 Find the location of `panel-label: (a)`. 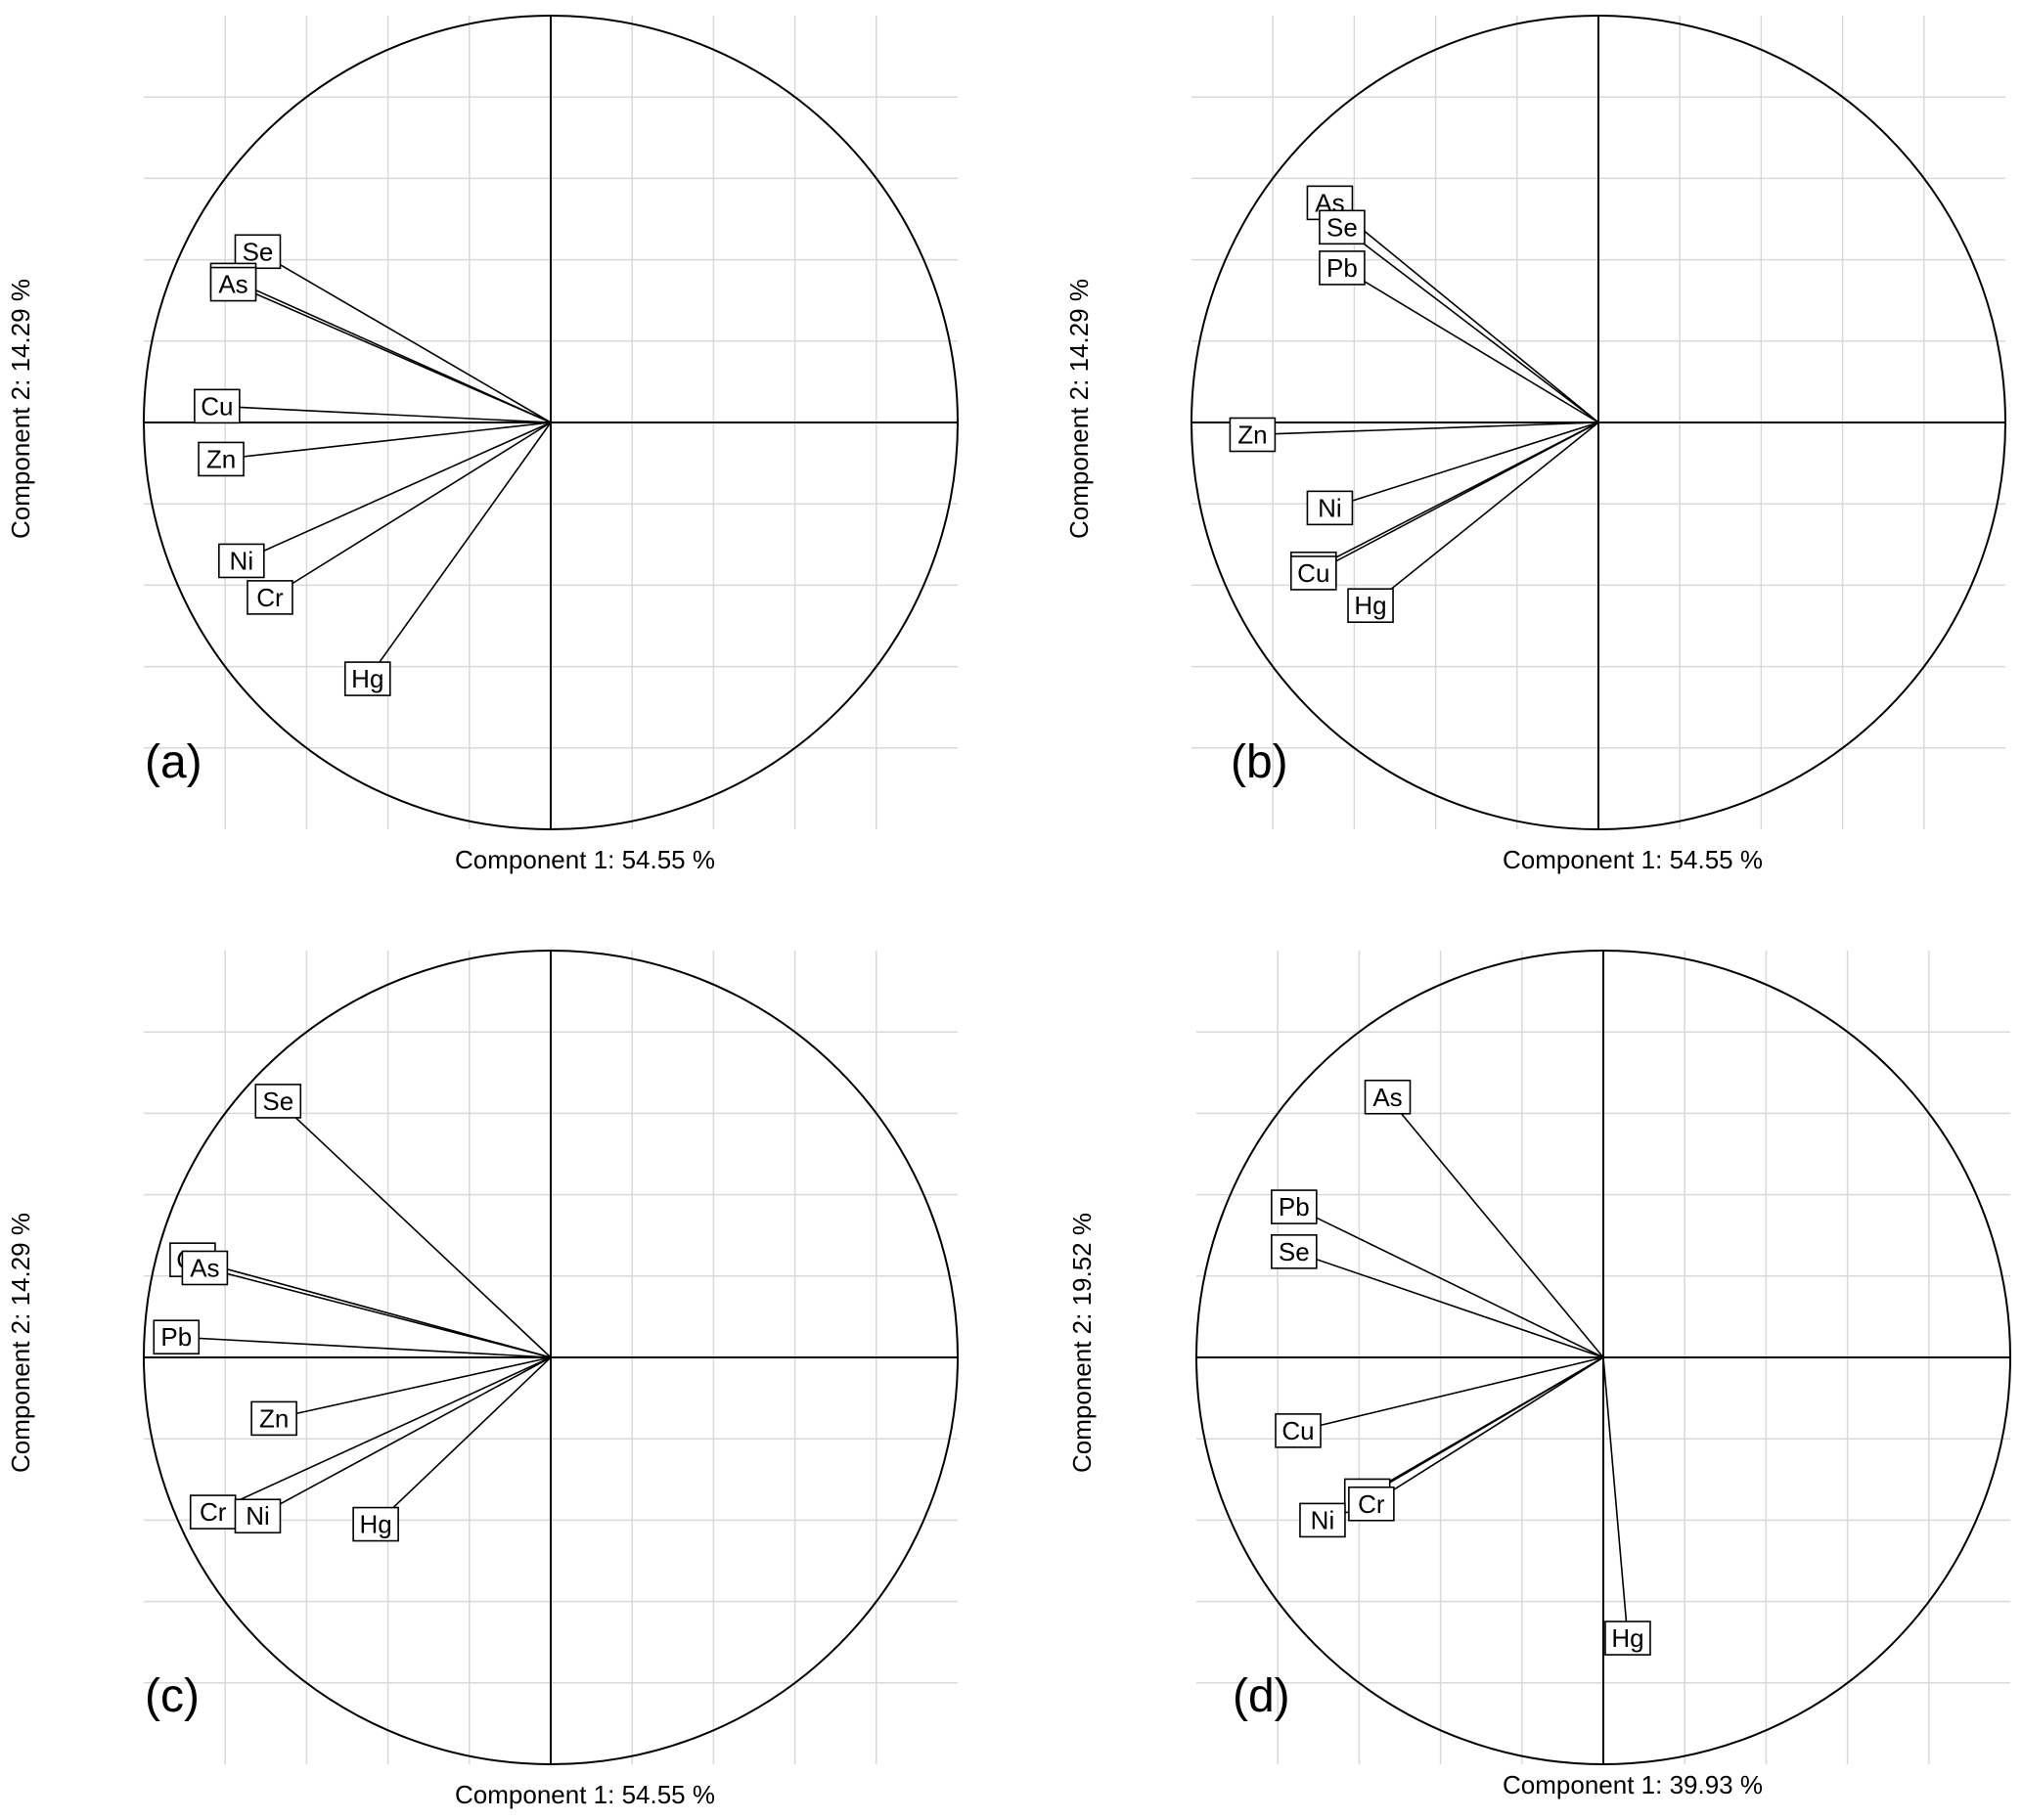

panel-label: (a) is located at coordinates (173, 762).